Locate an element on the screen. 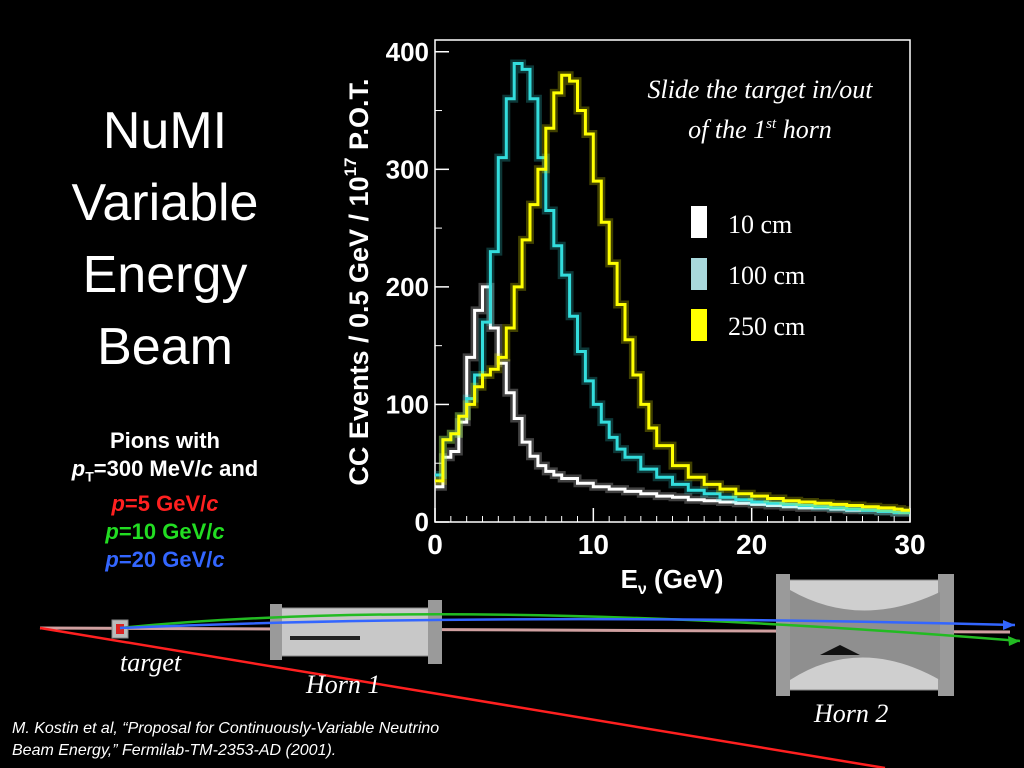  x-tick-label: 0 is located at coordinates (435, 544).